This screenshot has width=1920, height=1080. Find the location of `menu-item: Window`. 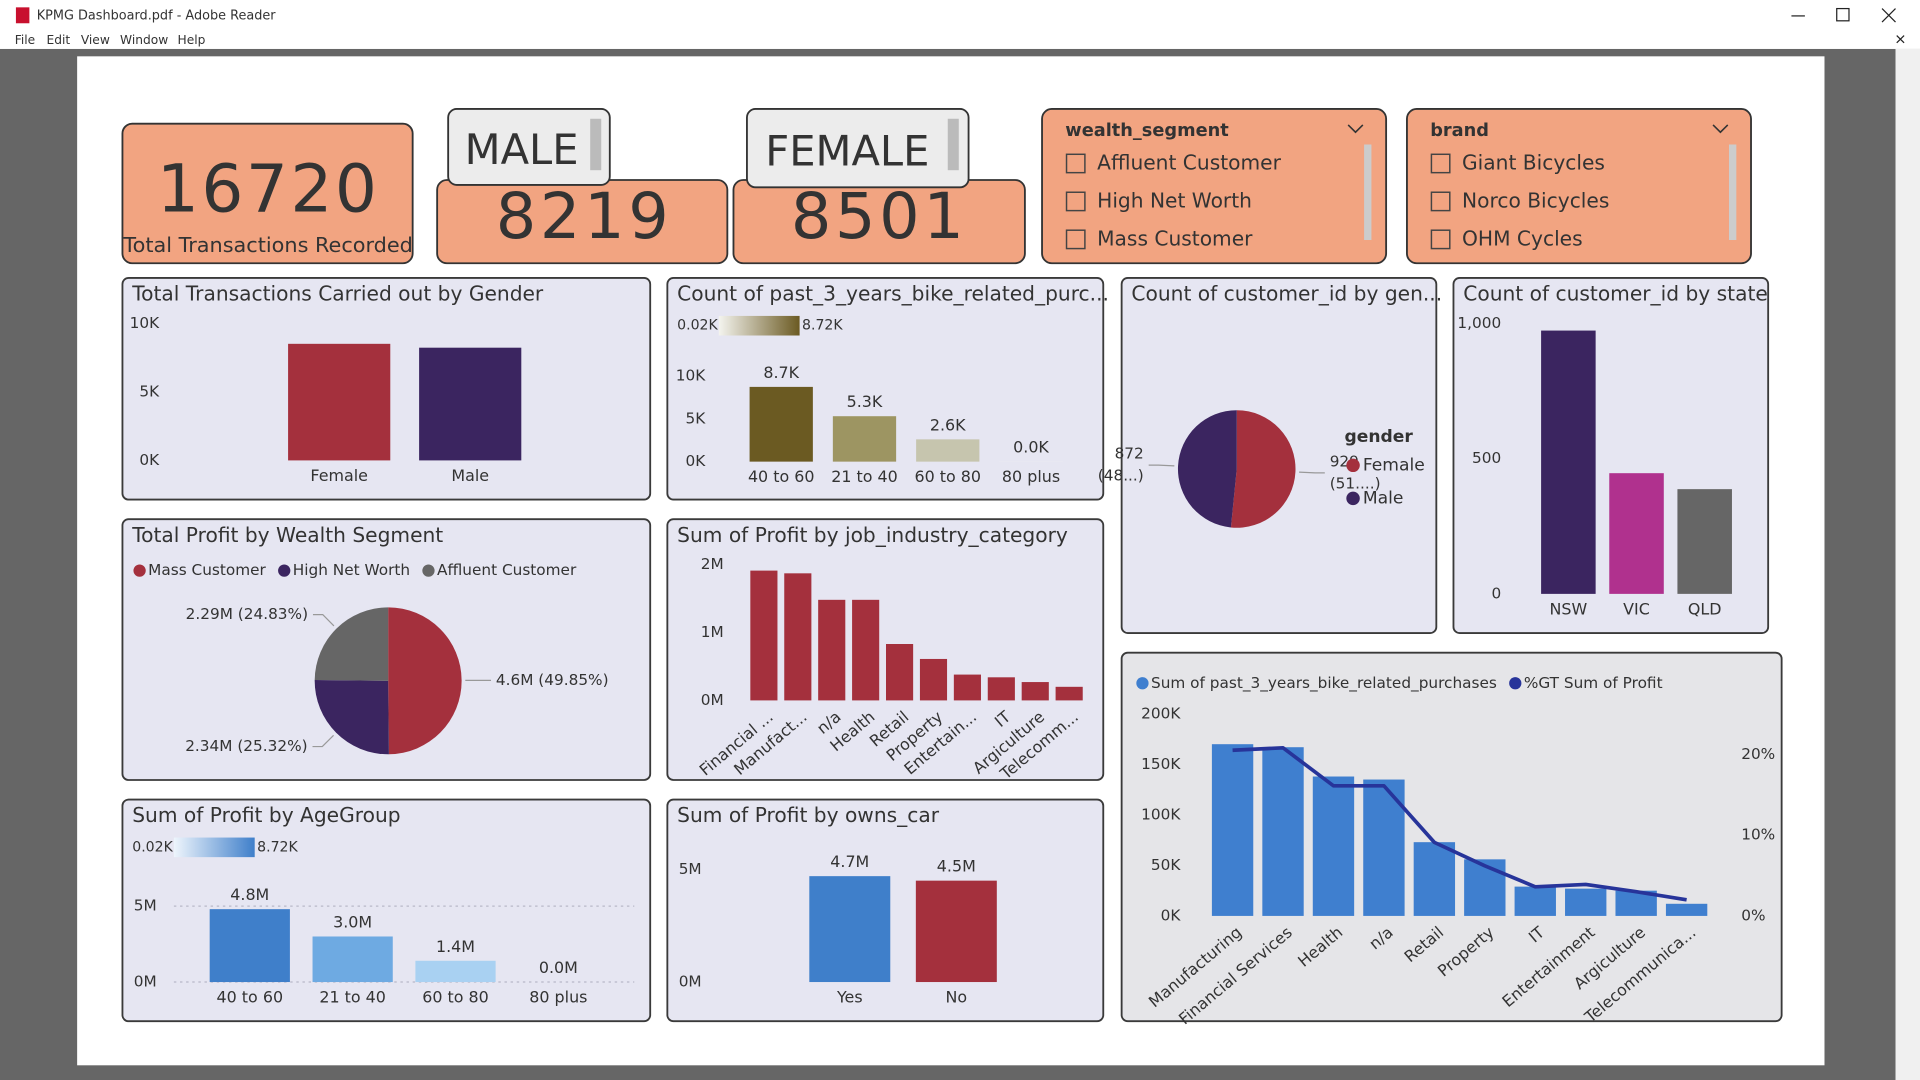

menu-item: Window is located at coordinates (144, 40).